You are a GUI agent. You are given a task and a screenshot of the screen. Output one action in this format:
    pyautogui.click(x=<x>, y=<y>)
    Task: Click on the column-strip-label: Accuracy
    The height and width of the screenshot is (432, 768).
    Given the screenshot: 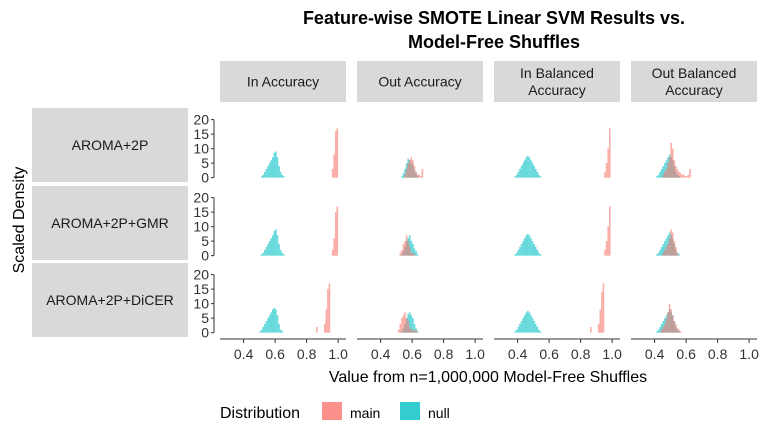 What is the action you would take?
    pyautogui.click(x=694, y=90)
    